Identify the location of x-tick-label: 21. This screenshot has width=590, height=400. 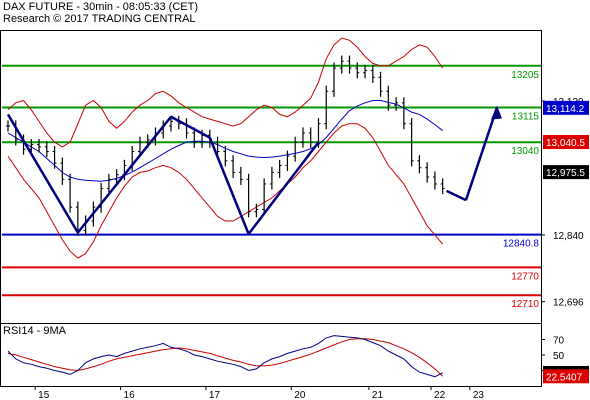
(378, 395).